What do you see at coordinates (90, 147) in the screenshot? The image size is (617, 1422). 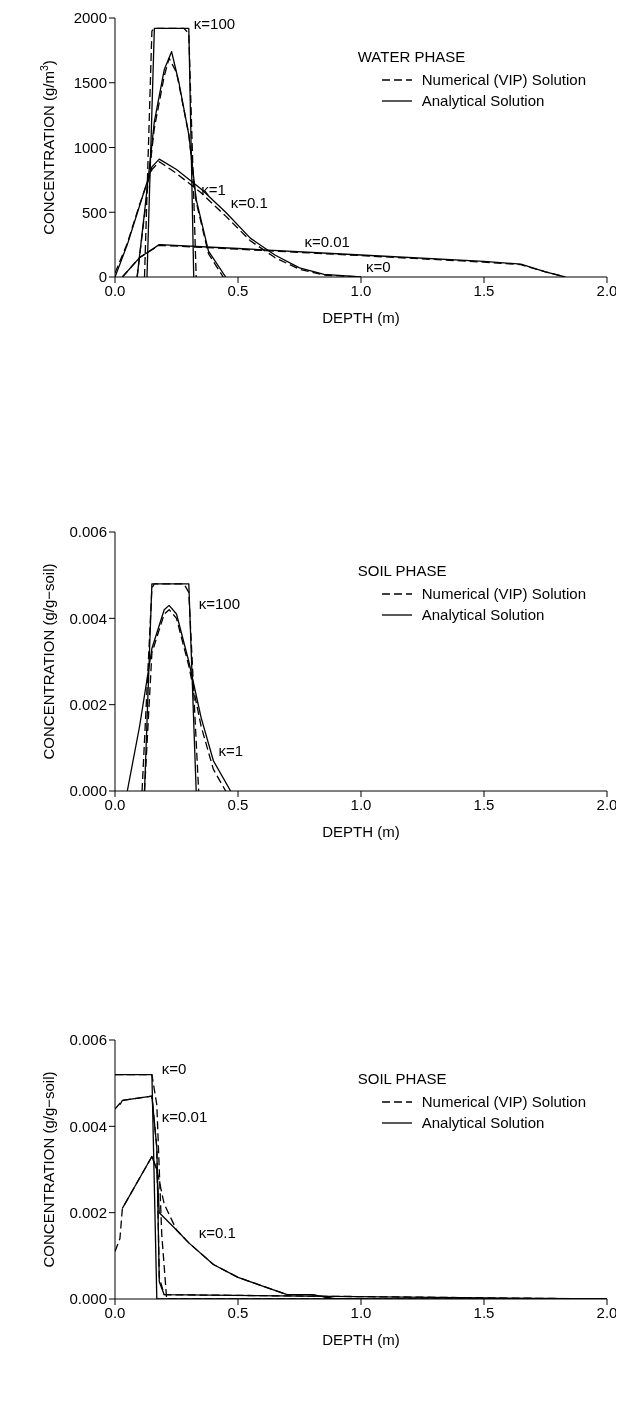 I see `y-tick-label: 1000` at bounding box center [90, 147].